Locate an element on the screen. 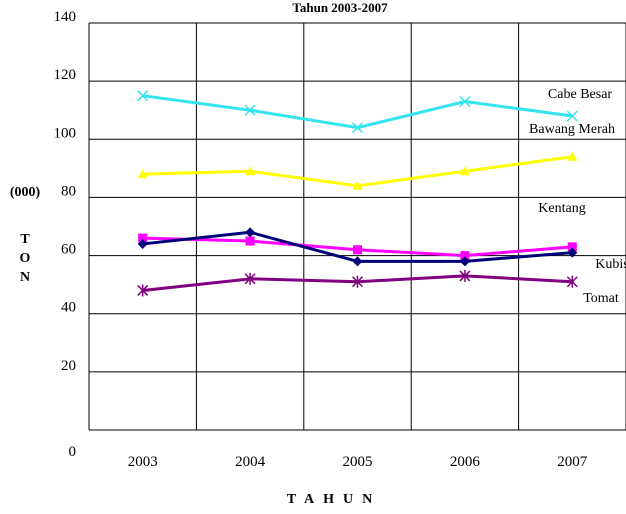 The width and height of the screenshot is (626, 514). x-tick-label: 2003 is located at coordinates (143, 462).